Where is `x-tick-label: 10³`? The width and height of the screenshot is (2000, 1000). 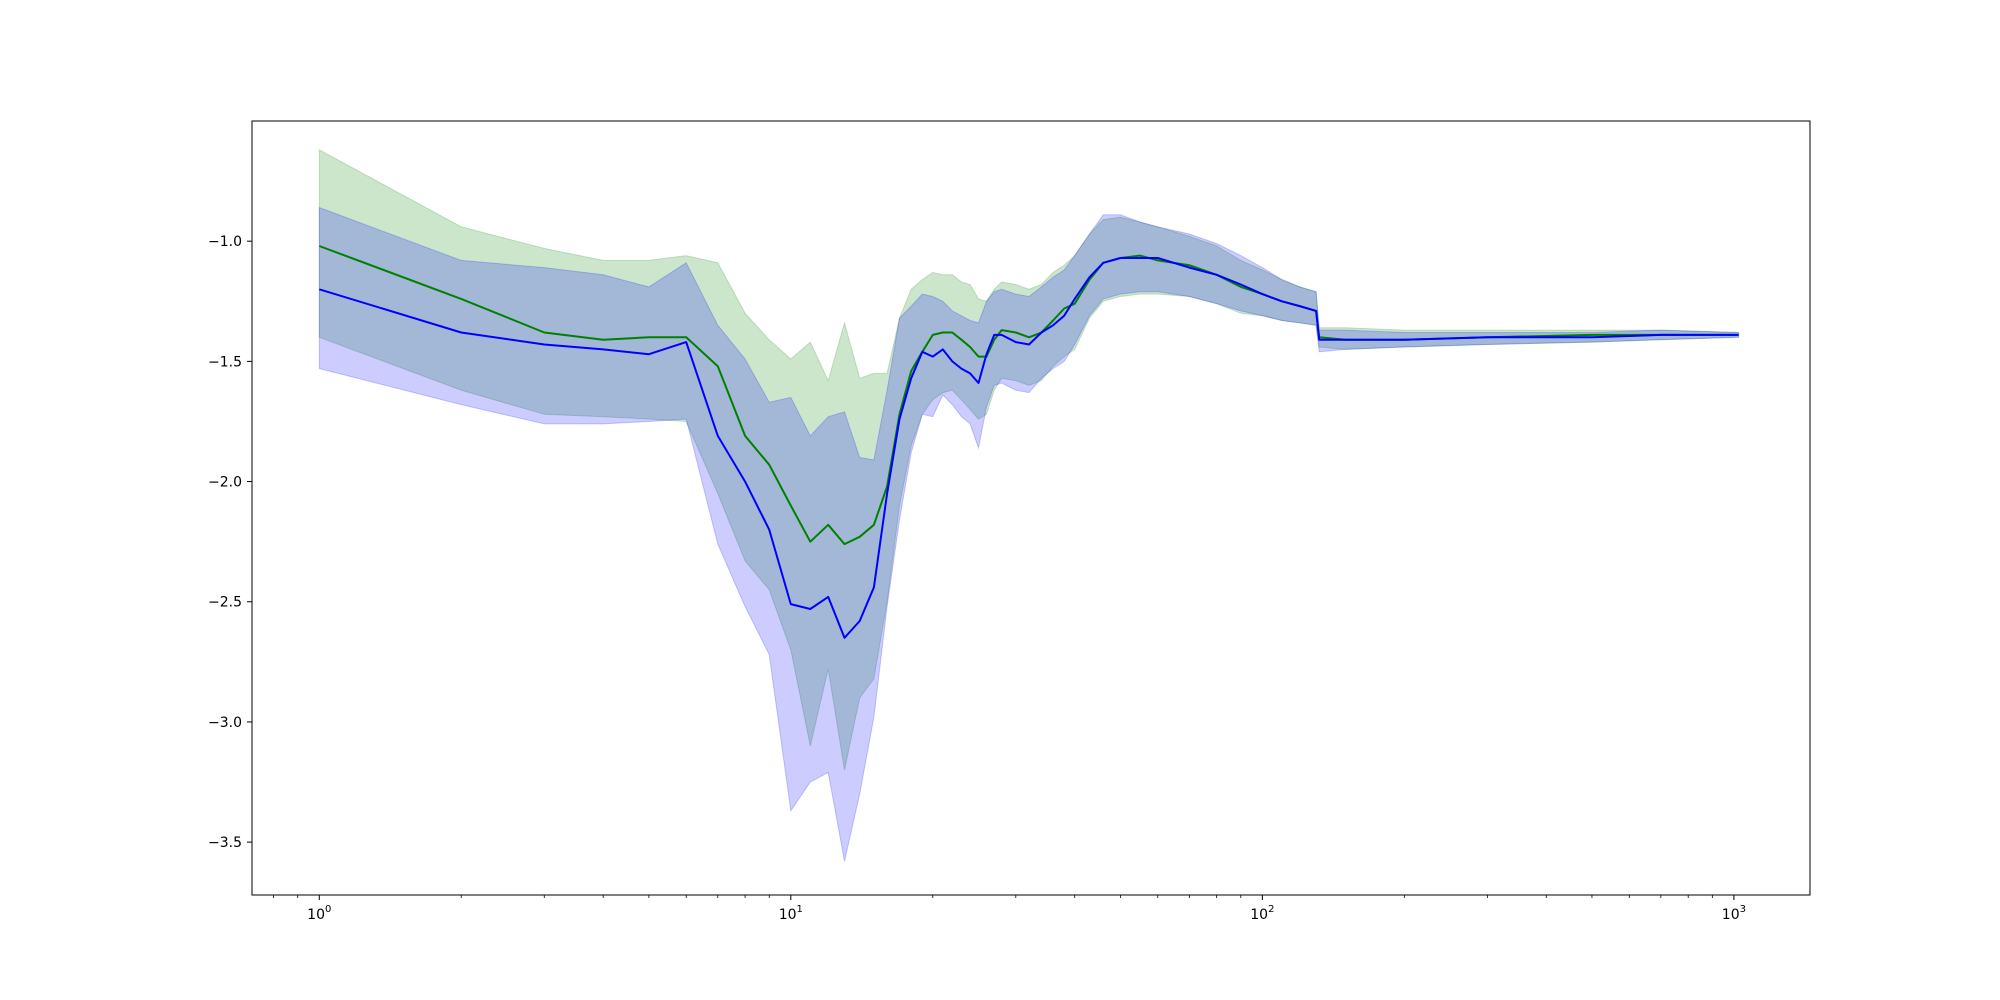 x-tick-label: 10³ is located at coordinates (1734, 913).